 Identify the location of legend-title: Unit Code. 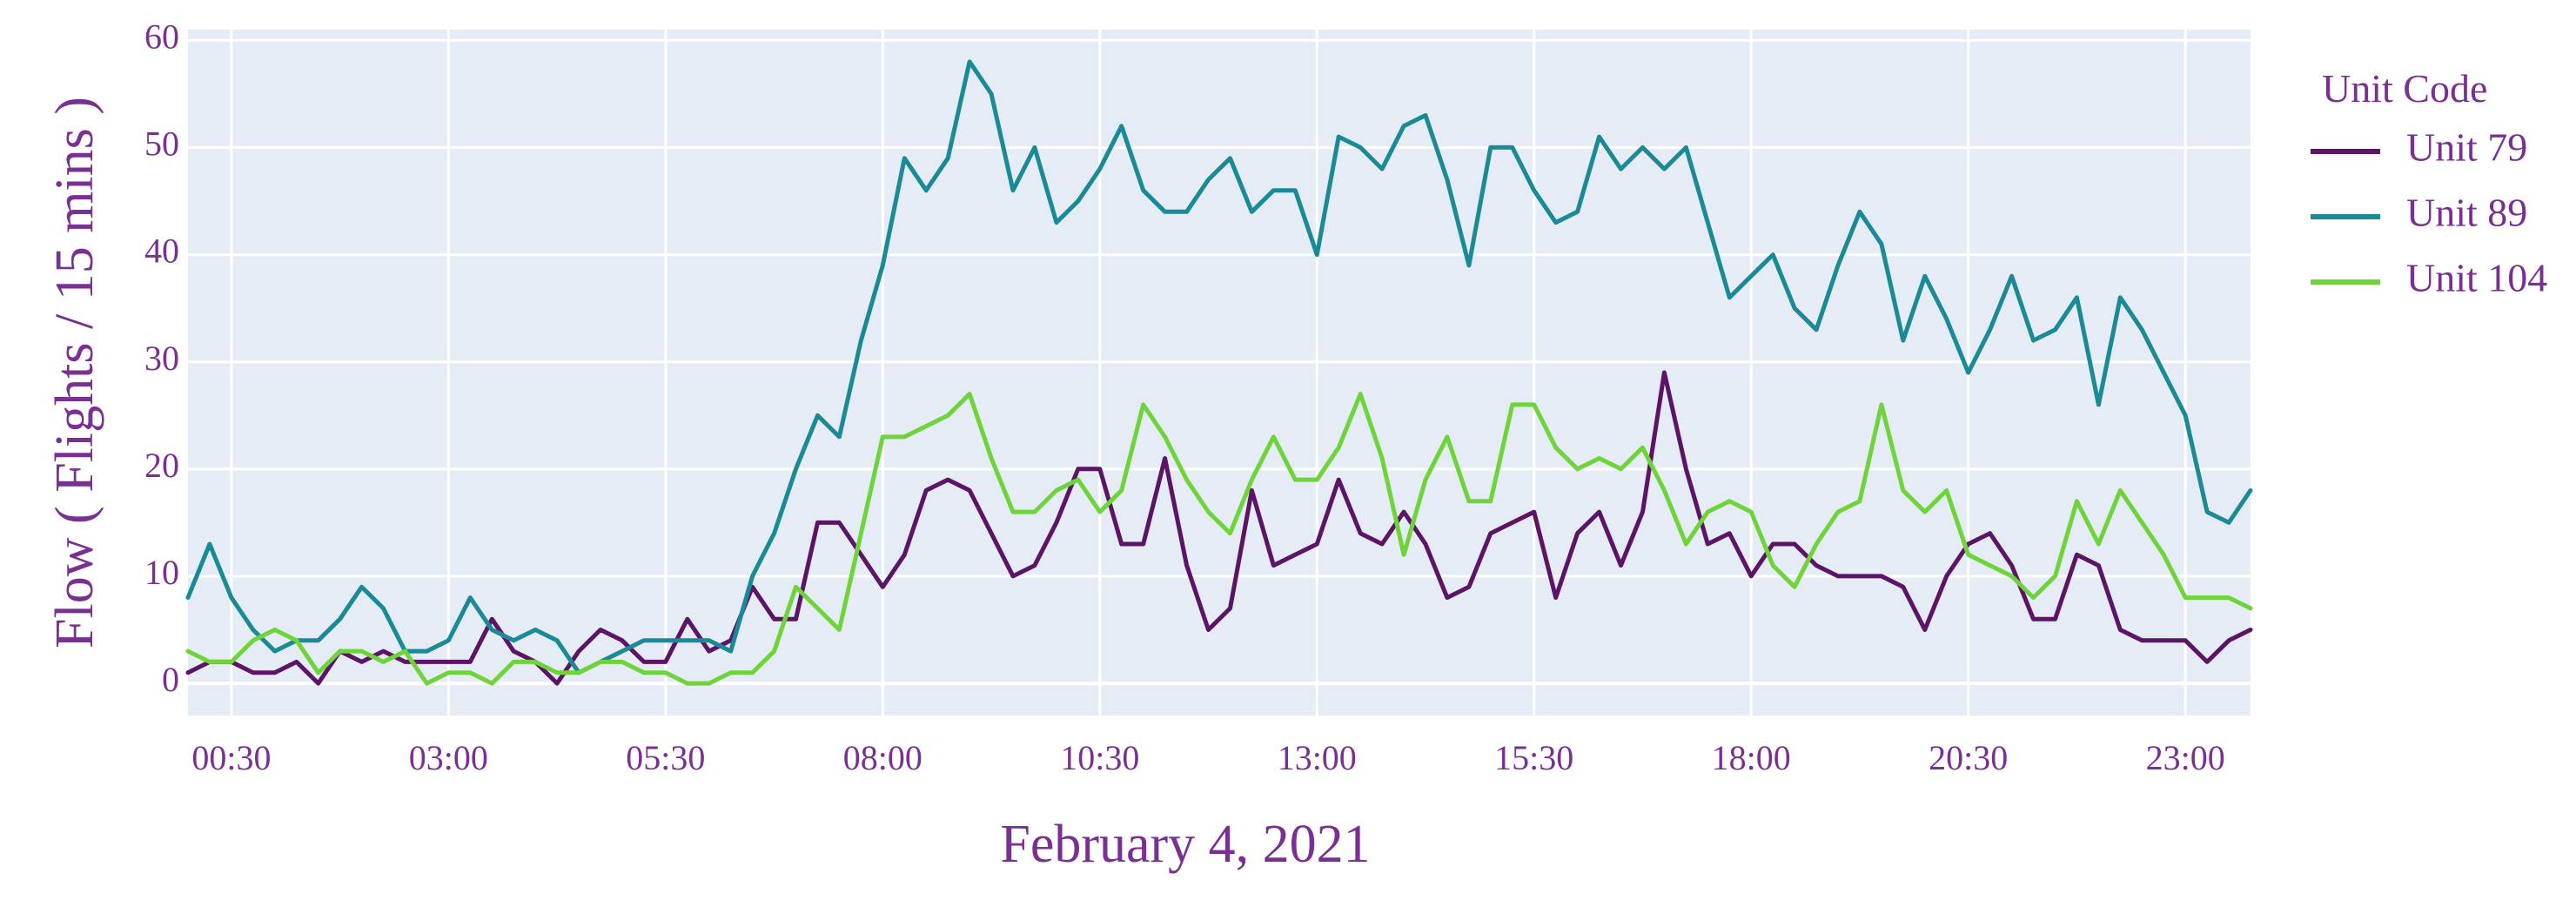
(2405, 88).